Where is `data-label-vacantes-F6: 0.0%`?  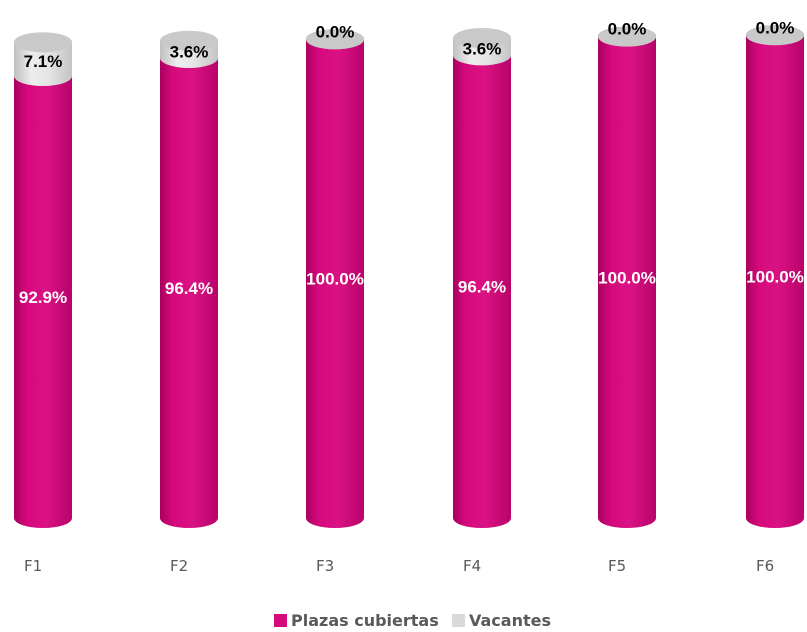
data-label-vacantes-F6: 0.0% is located at coordinates (775, 27).